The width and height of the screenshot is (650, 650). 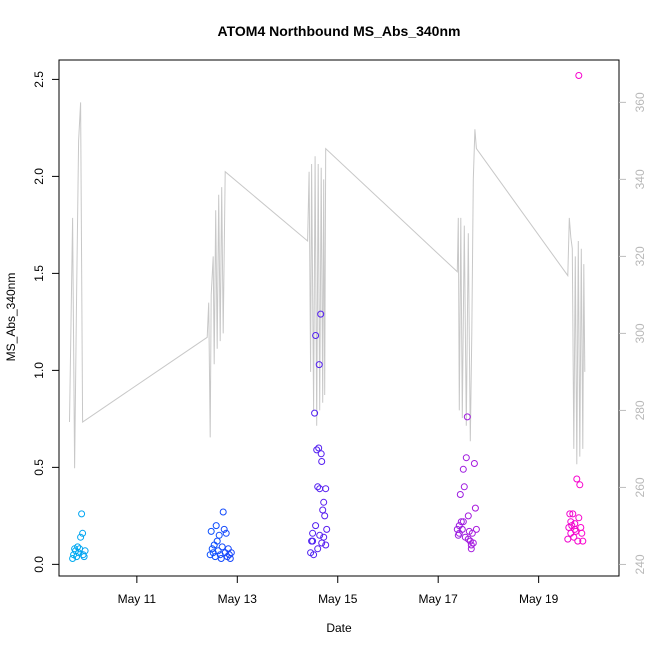 What do you see at coordinates (640, 410) in the screenshot?
I see `y2-tick-label: 280` at bounding box center [640, 410].